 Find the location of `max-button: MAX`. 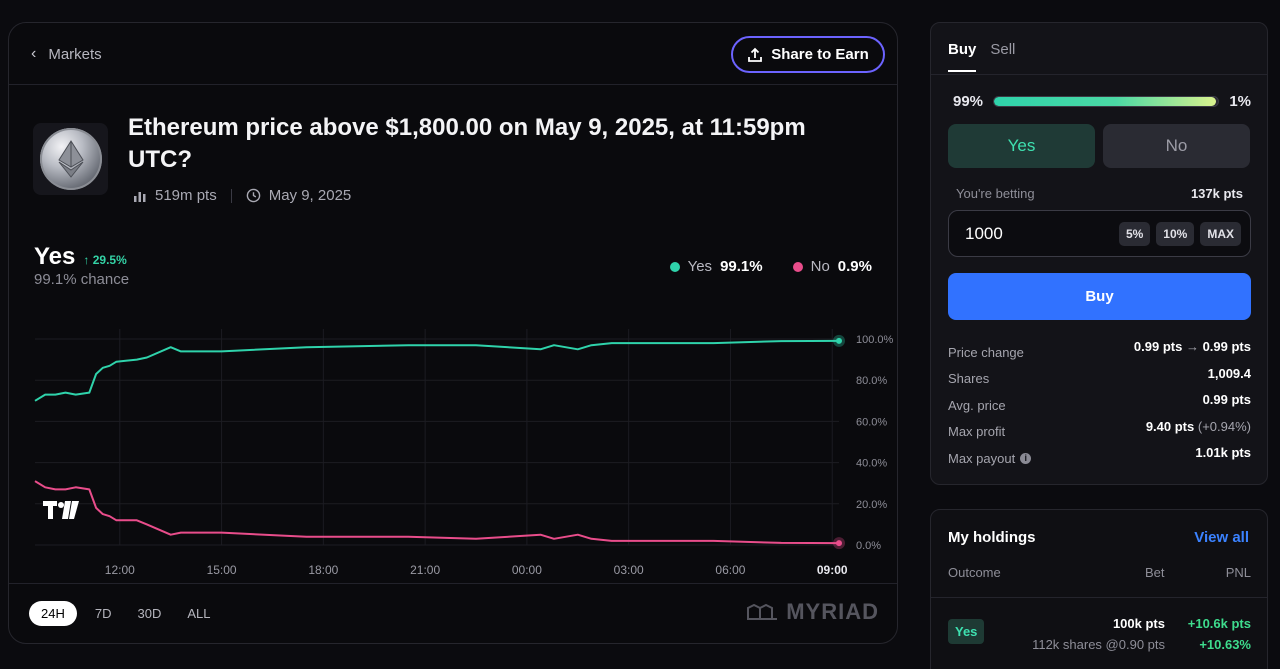

max-button: MAX is located at coordinates (1220, 233).